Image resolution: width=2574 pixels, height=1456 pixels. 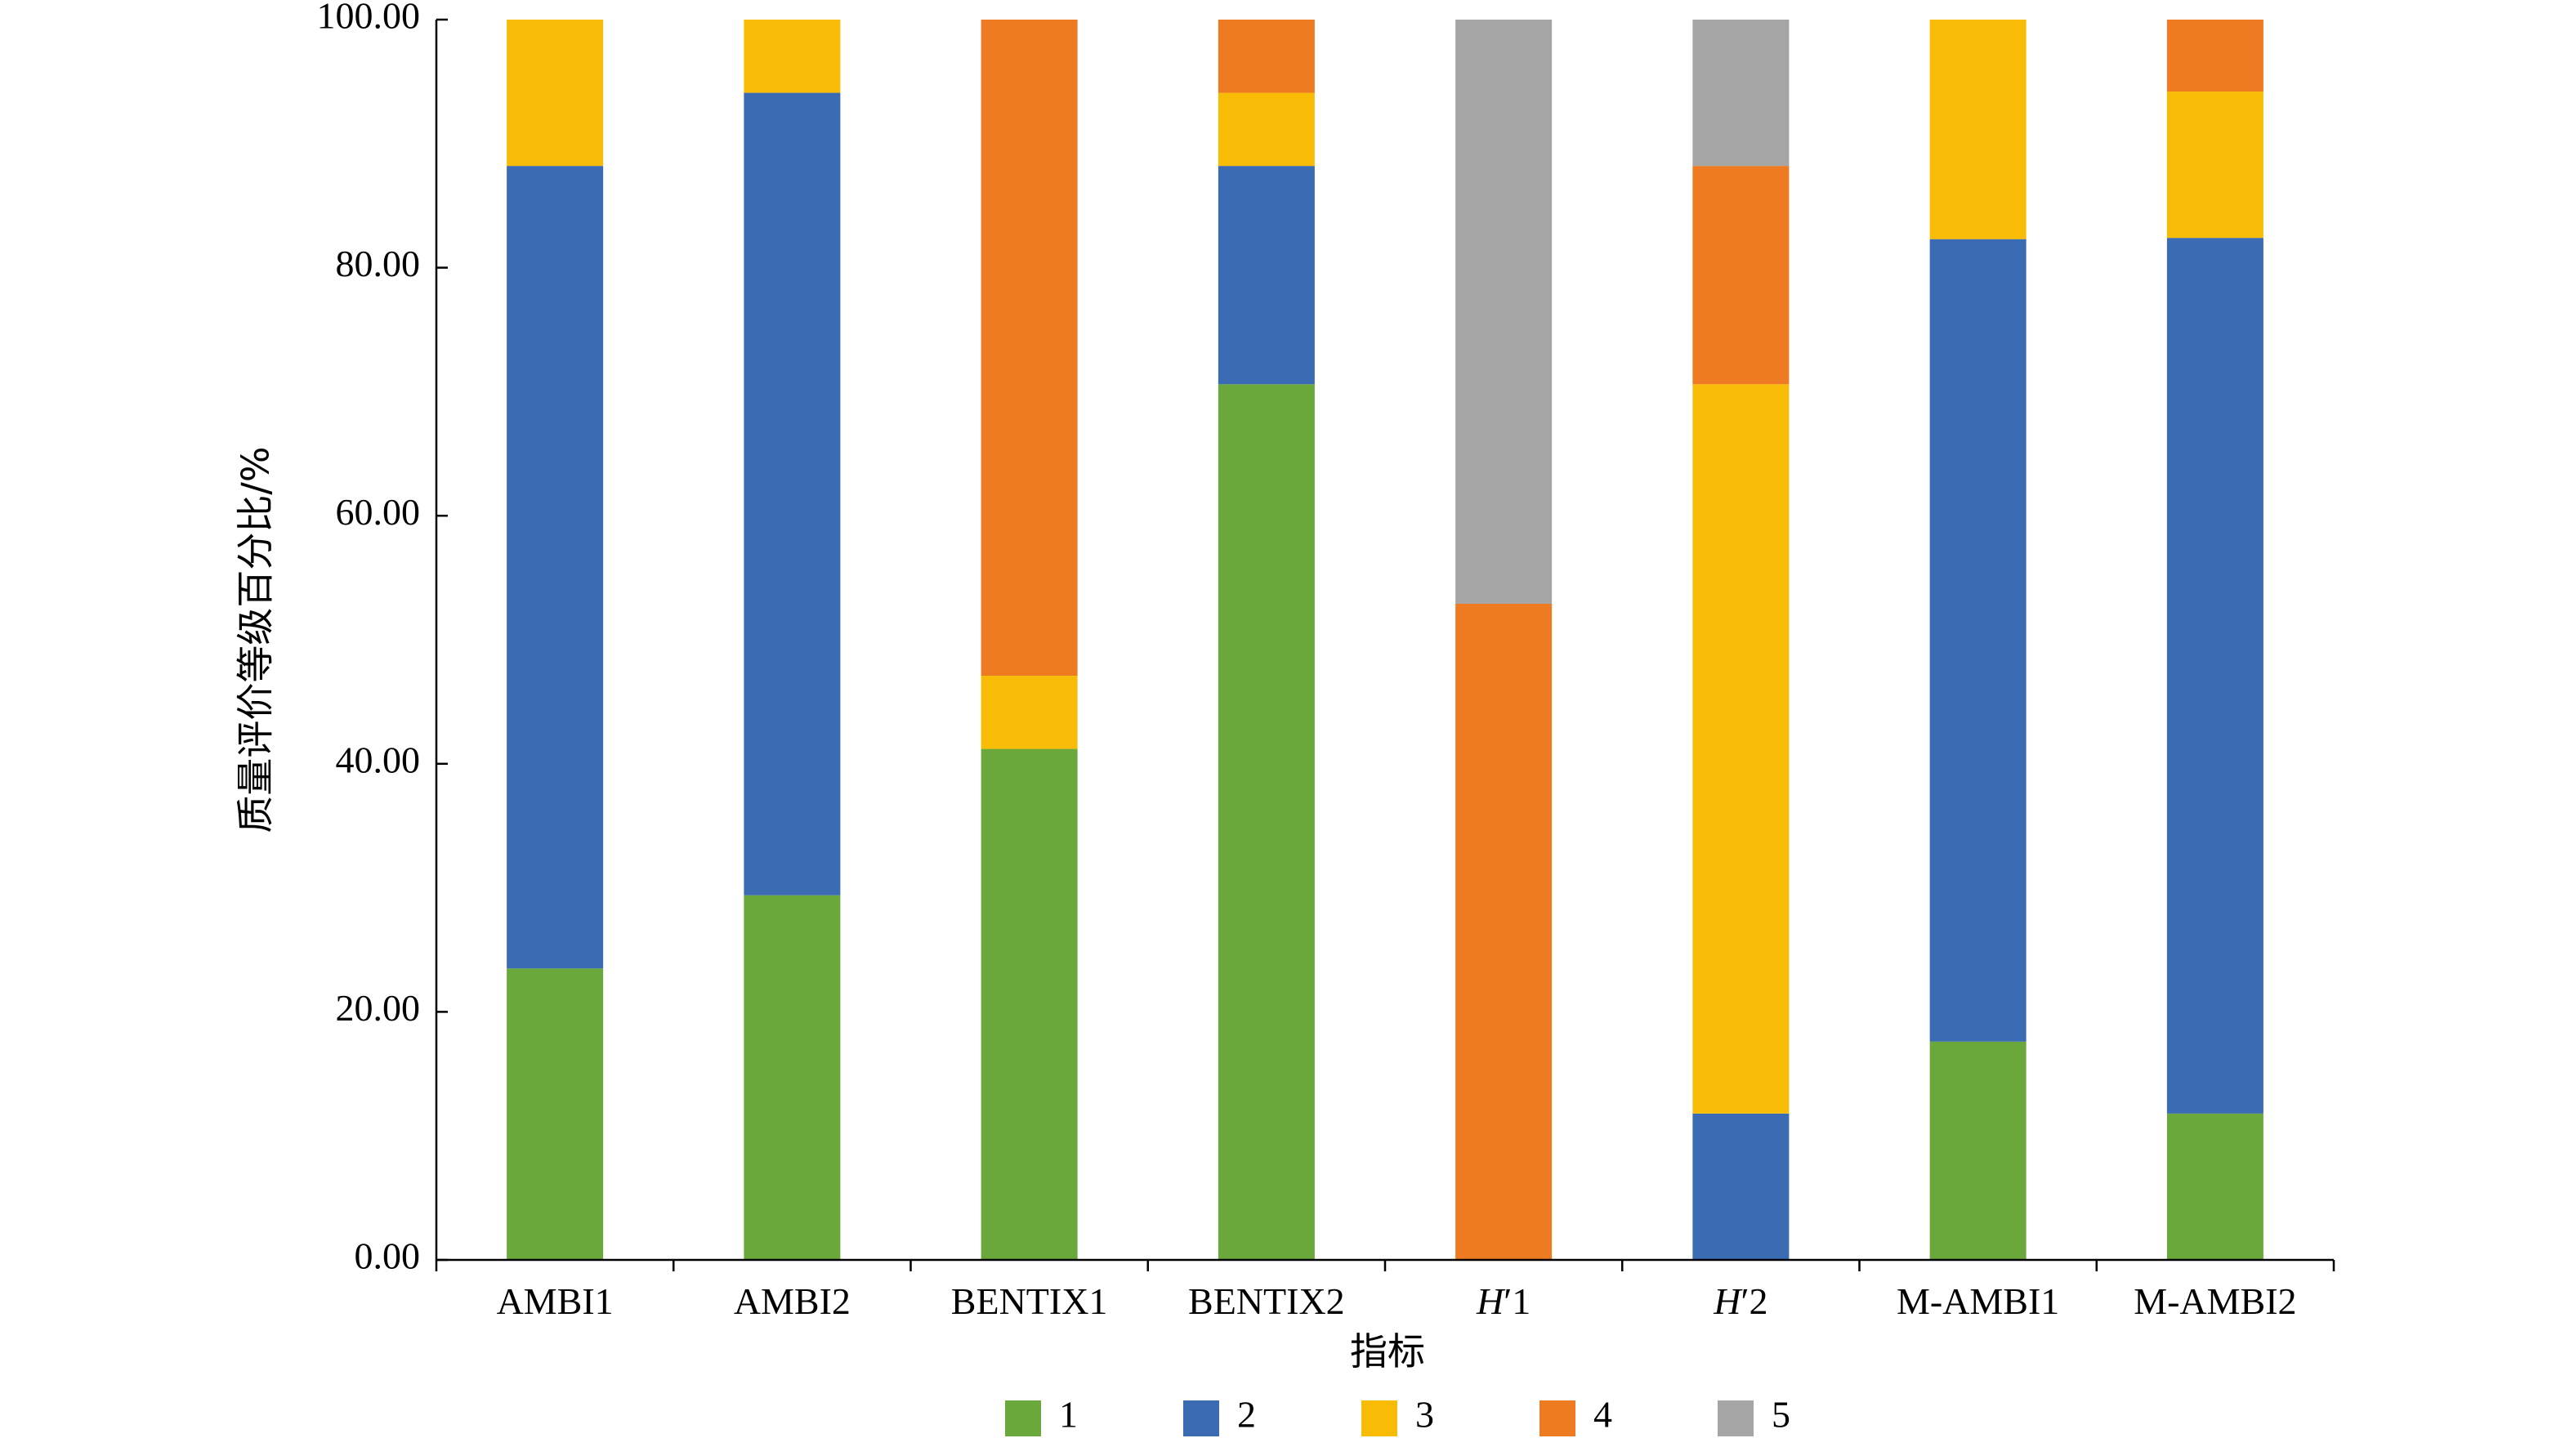 What do you see at coordinates (1397, 1415) in the screenshot?
I see `legend: 1 2 3 4 5` at bounding box center [1397, 1415].